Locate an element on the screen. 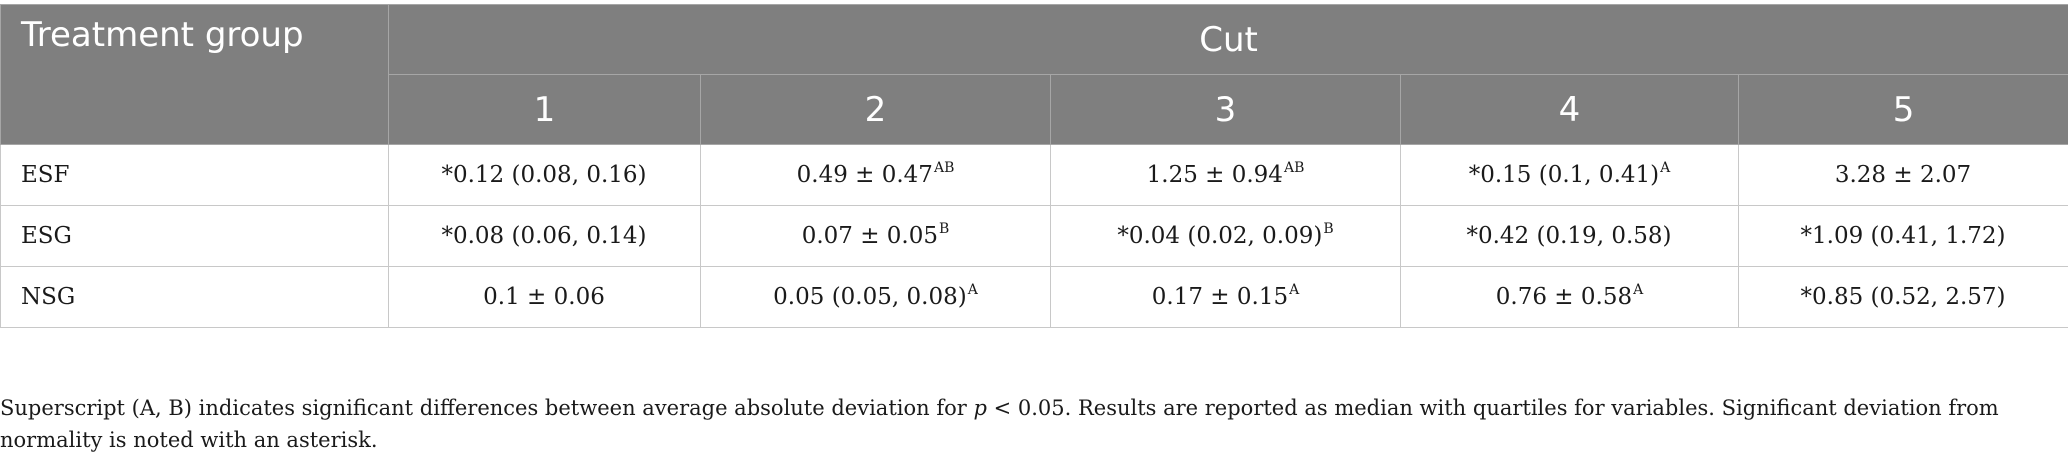 The height and width of the screenshot is (467, 2068). table-cell: *0.15 (0.1, 0.41)A is located at coordinates (1569, 175).